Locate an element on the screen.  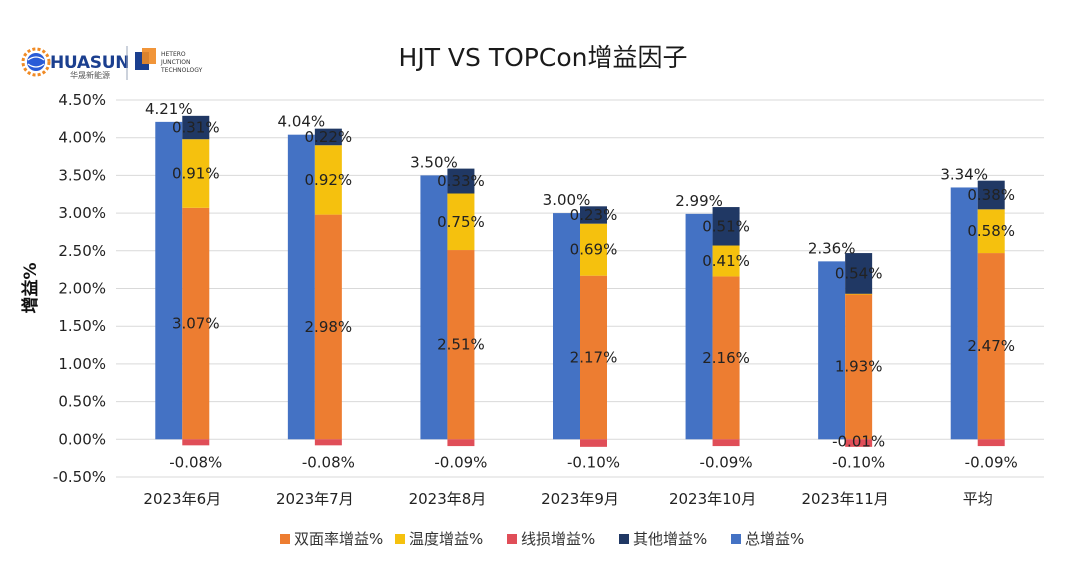
other-gain-label: 0.38% is located at coordinates (991, 195).